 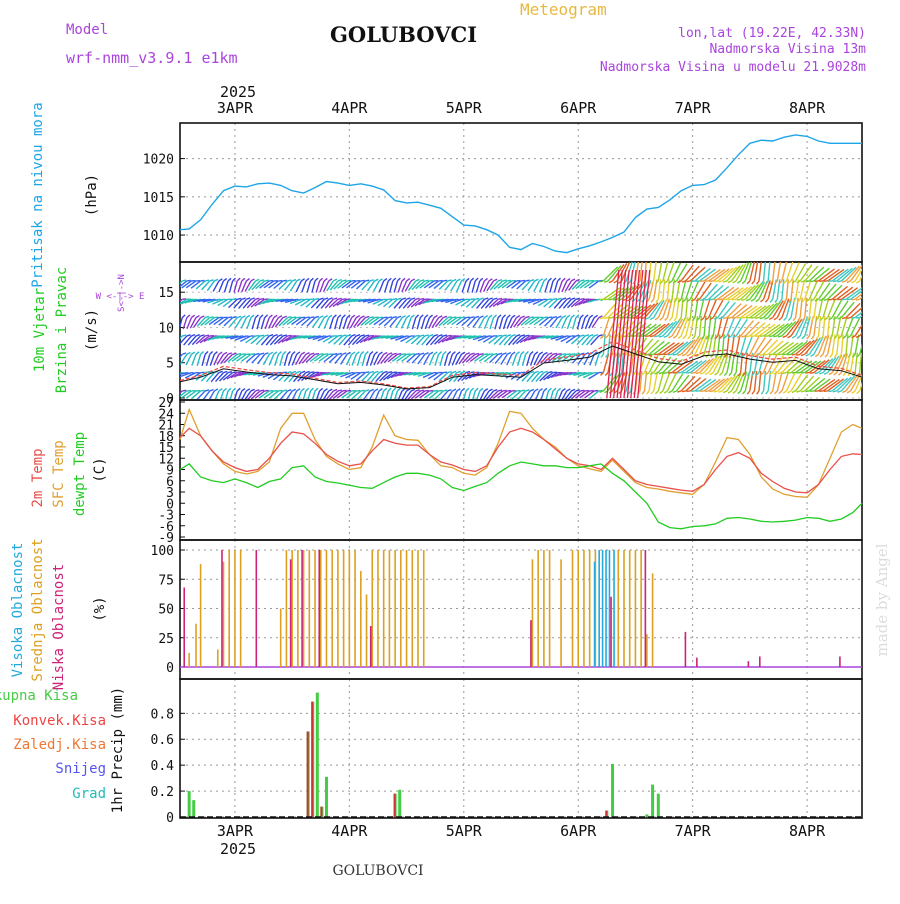 What do you see at coordinates (403, 34) in the screenshot?
I see `station-title: GOLUBOVCI` at bounding box center [403, 34].